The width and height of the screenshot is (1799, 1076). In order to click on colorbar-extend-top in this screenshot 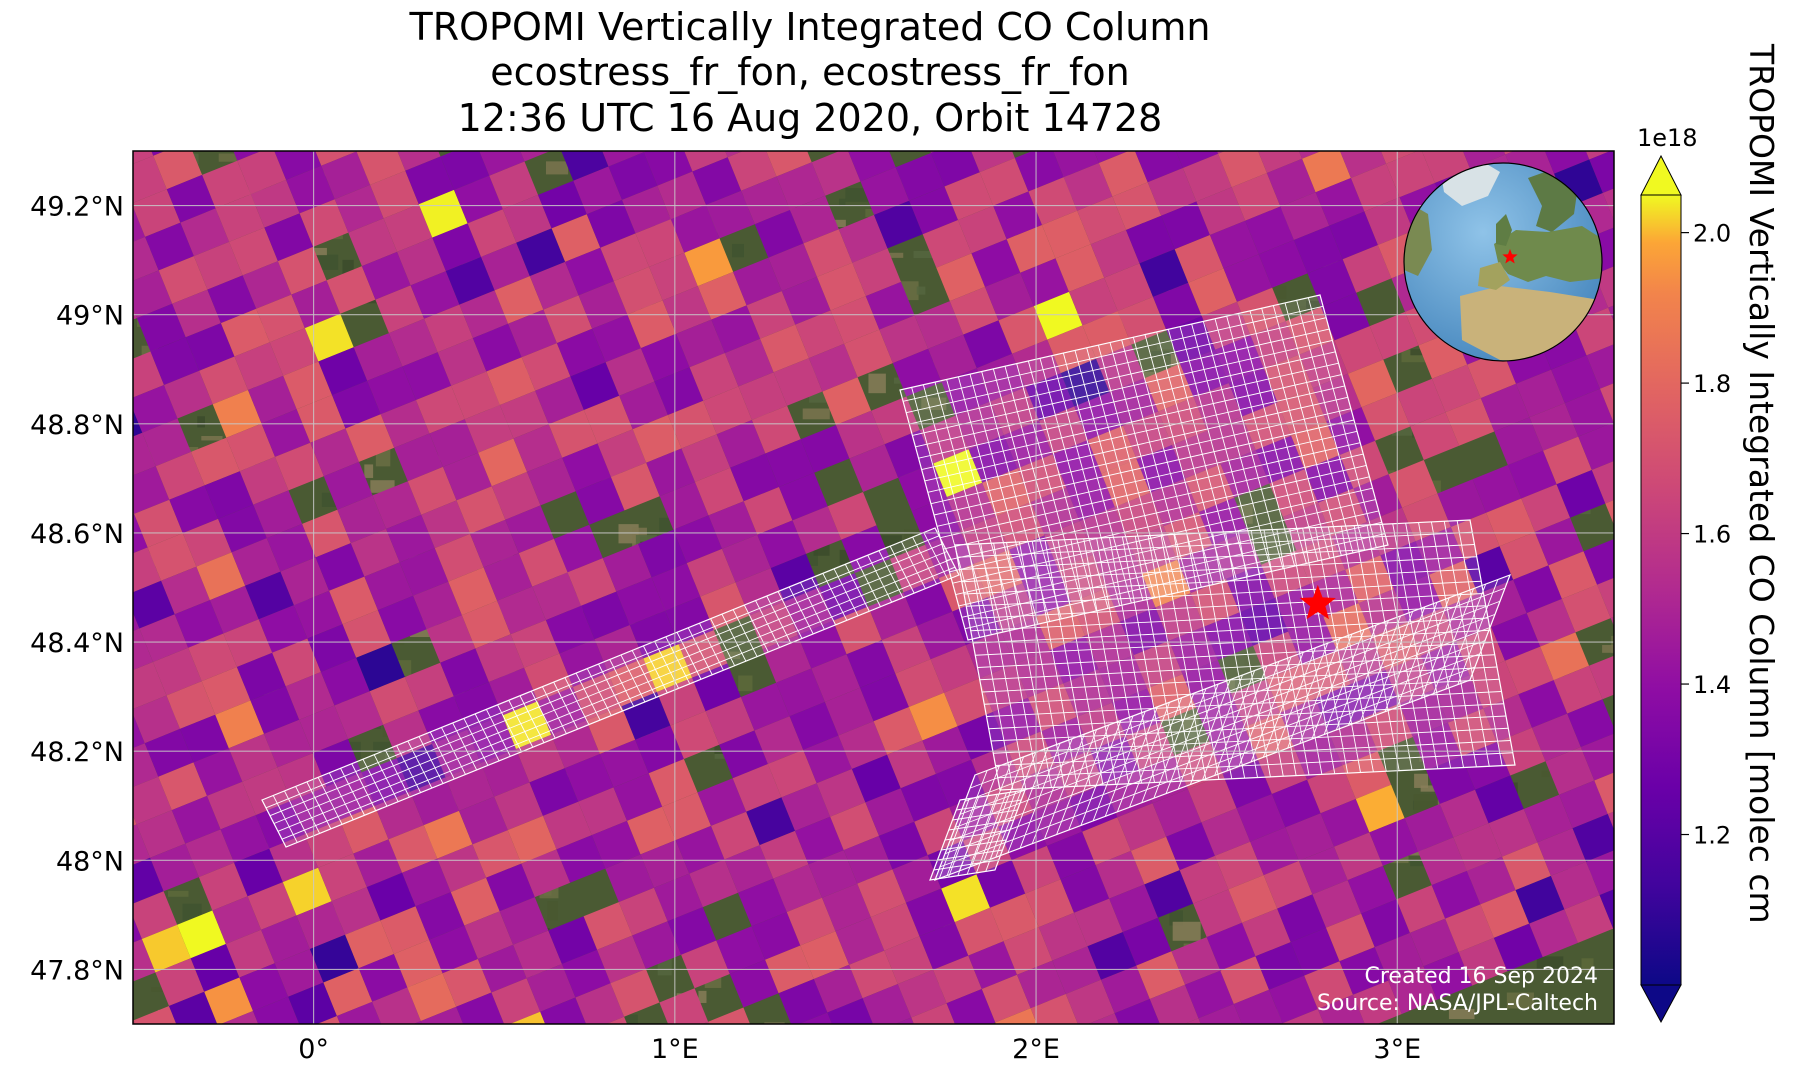, I will do `click(1661, 175)`.